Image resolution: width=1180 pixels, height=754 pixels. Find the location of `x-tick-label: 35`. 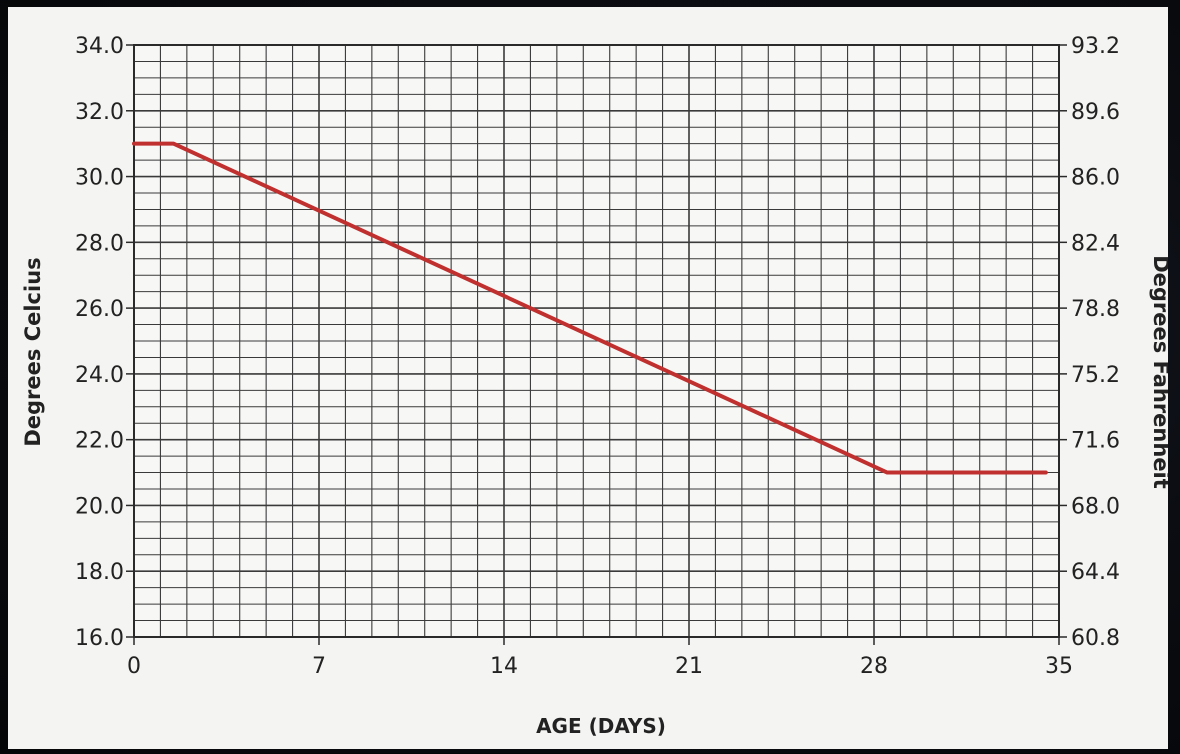

x-tick-label: 35 is located at coordinates (1059, 666).